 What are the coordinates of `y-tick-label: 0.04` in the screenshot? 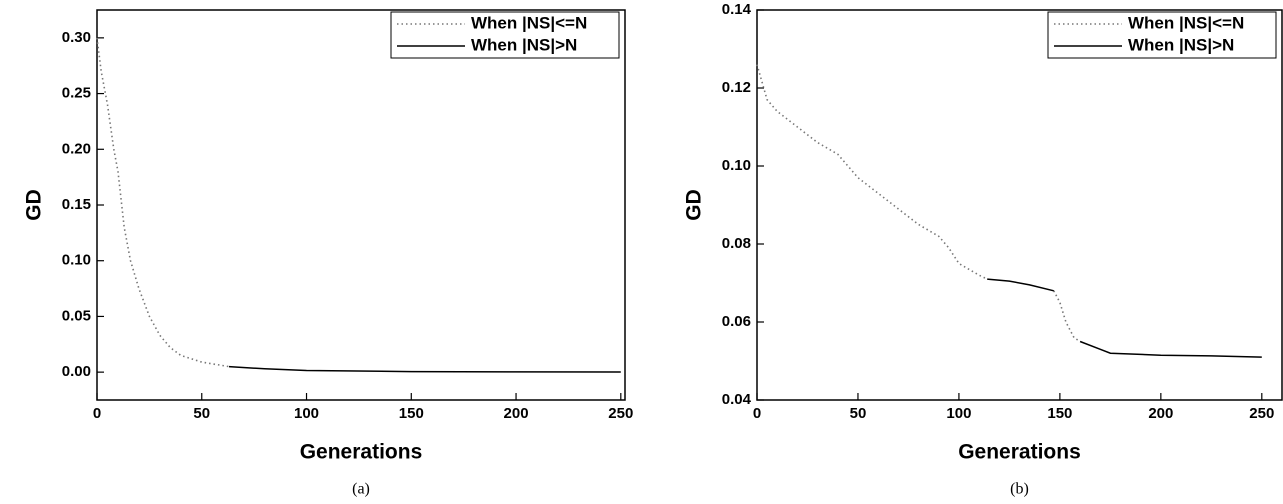 It's located at (737, 399).